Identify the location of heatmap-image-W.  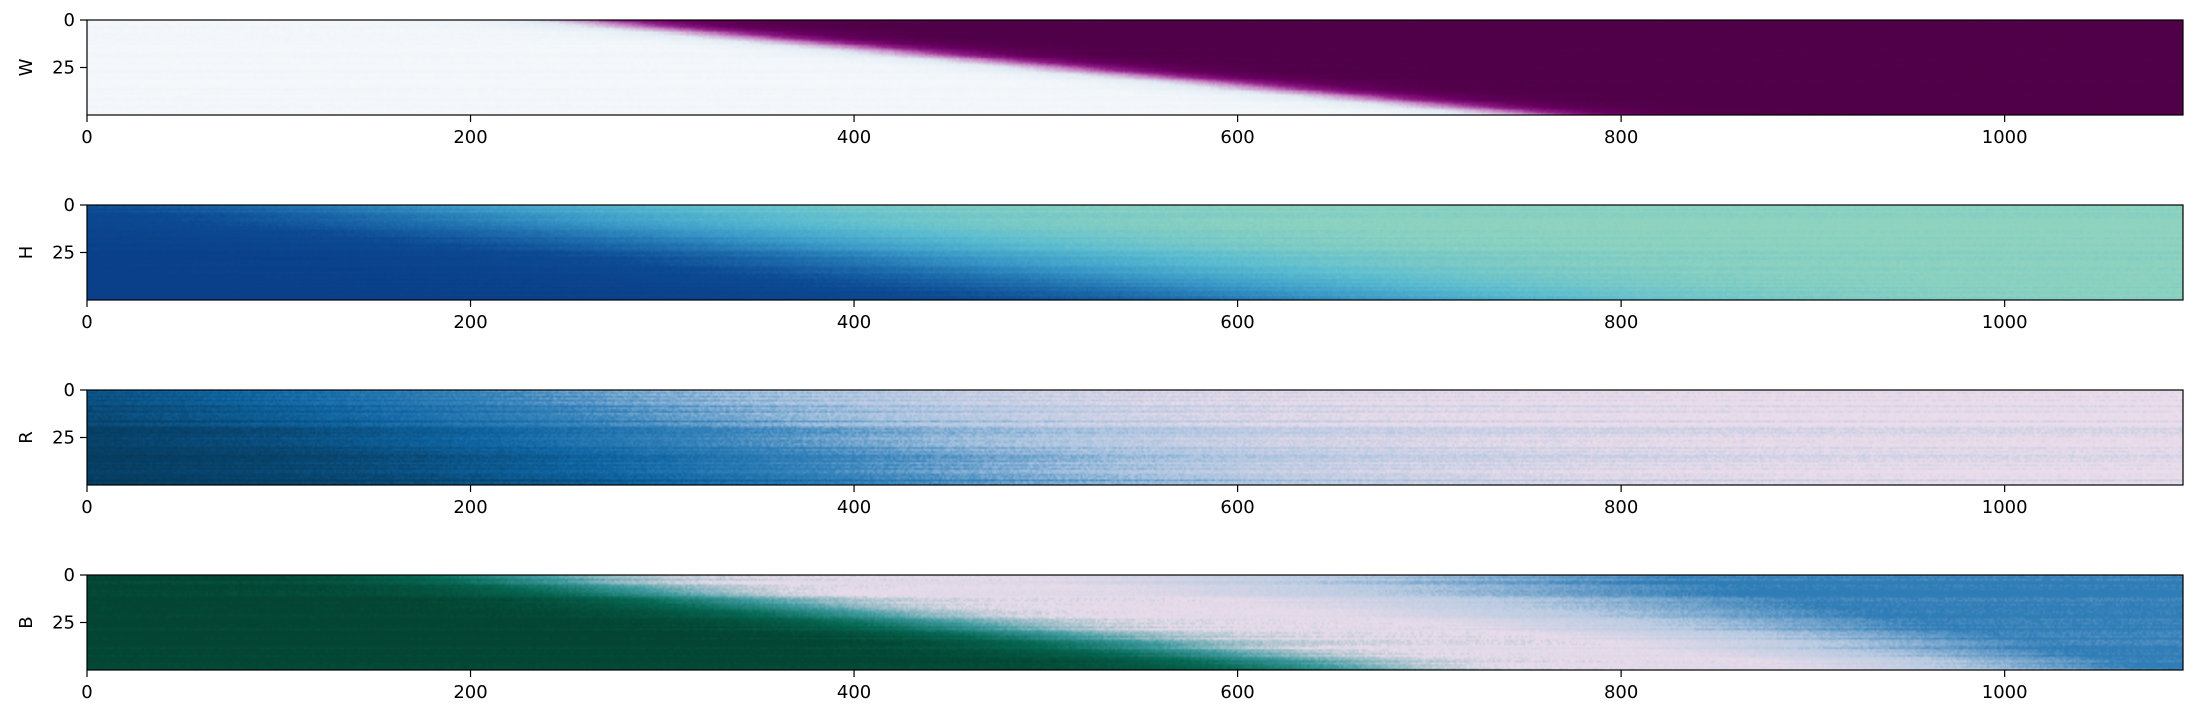
(1135, 67).